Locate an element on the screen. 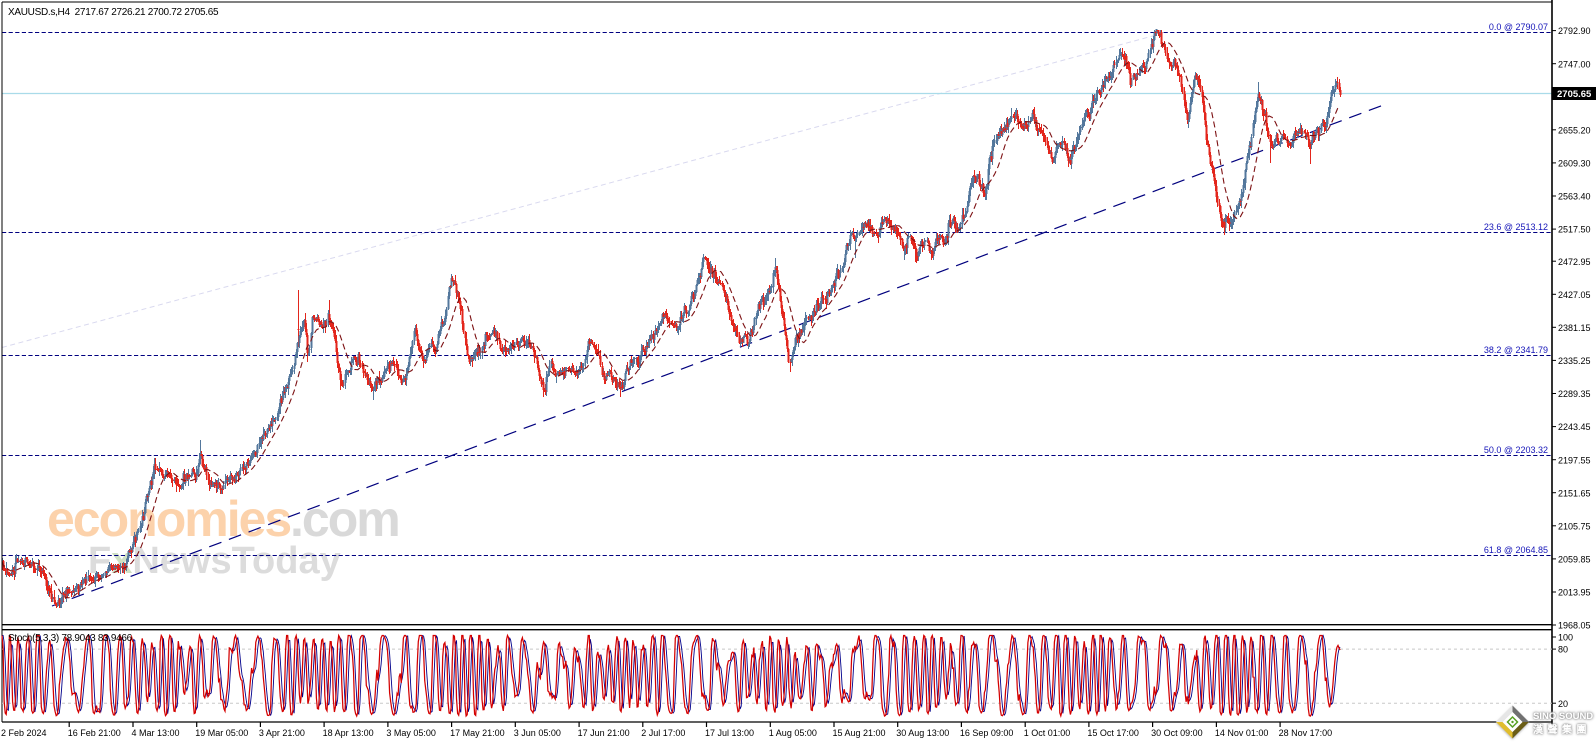 The image size is (1596, 743). svg-text: FxNewsToday is located at coordinates (214, 561).